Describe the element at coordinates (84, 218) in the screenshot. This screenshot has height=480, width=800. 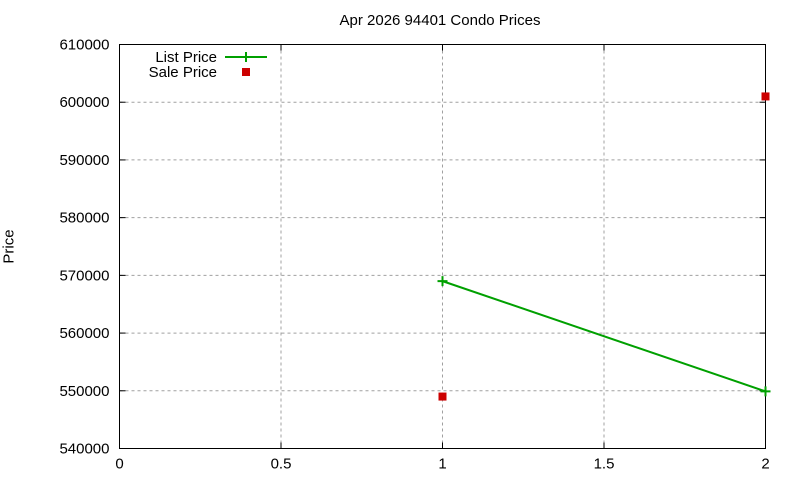
I see `y-tick-label: 580000` at that location.